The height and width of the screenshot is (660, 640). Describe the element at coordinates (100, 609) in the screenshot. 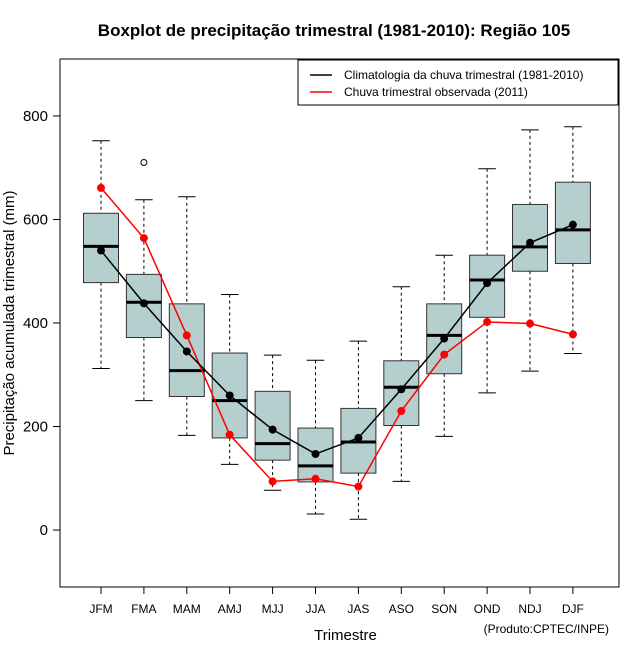

I see `x-tick-label: JFM` at that location.